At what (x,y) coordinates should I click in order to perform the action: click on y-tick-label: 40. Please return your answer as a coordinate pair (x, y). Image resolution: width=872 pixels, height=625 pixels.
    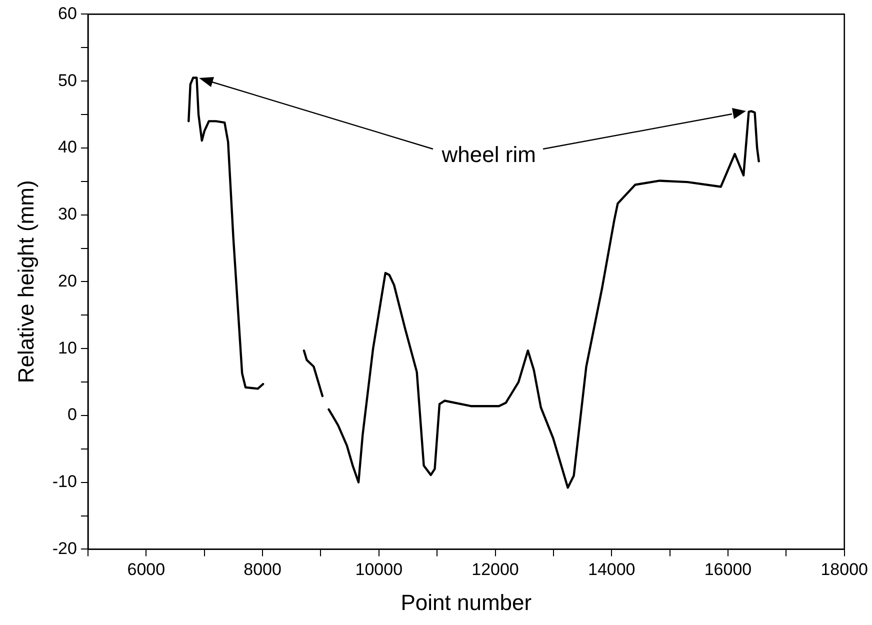
    Looking at the image, I should click on (67, 147).